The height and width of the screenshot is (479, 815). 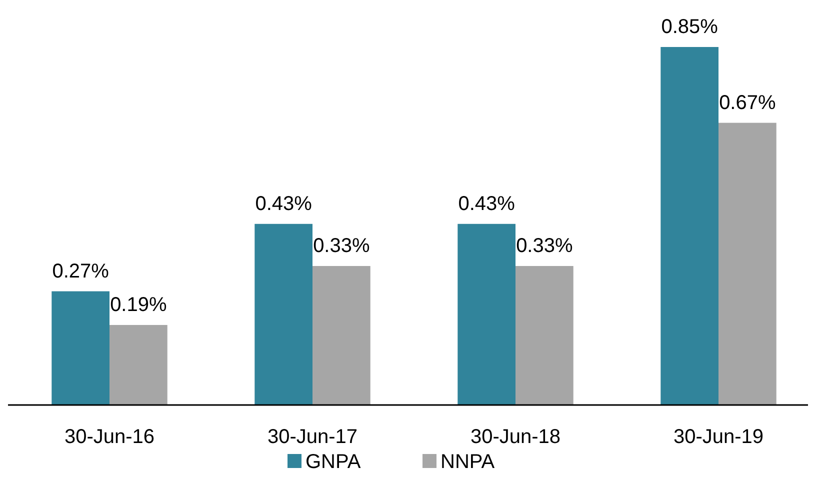 I want to click on data-label: 0.19%, so click(x=138, y=305).